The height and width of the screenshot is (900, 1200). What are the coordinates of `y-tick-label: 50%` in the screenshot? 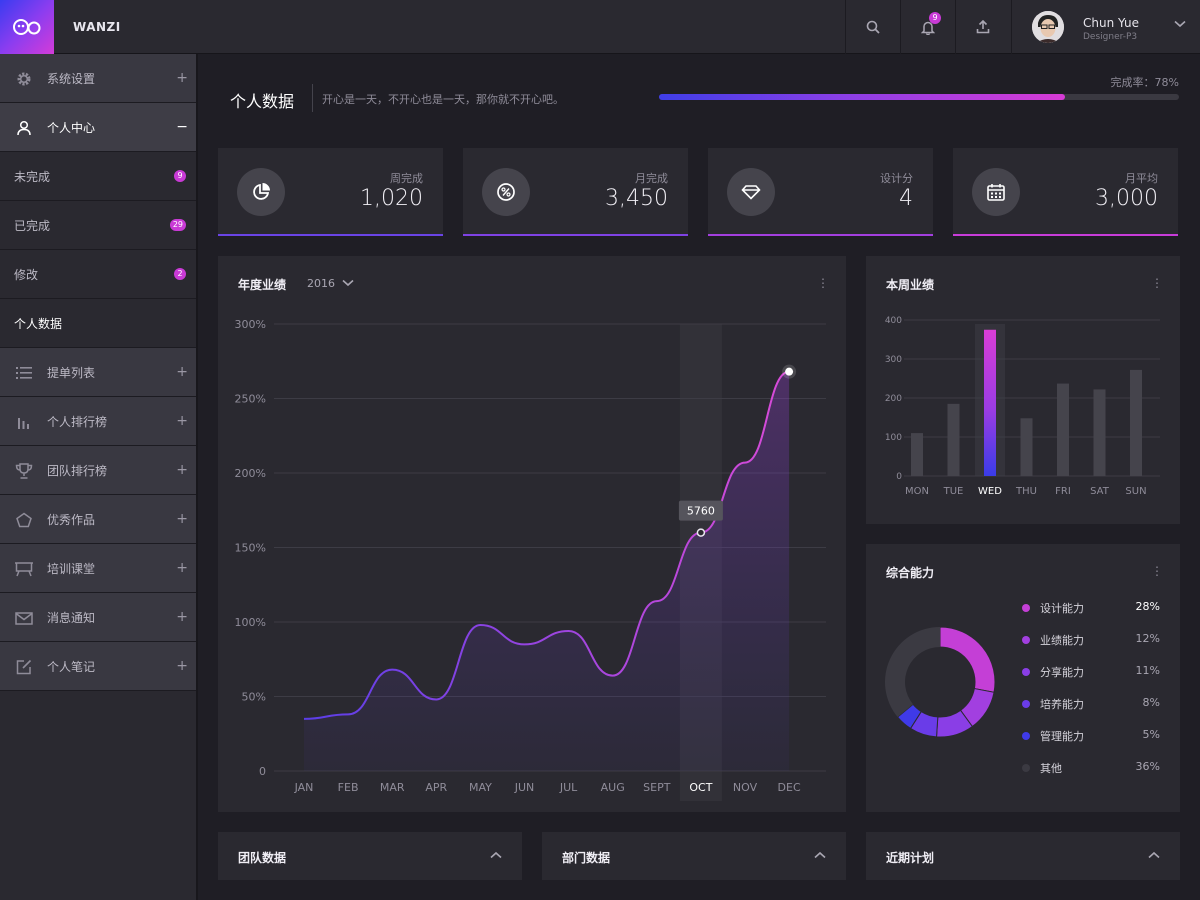 It's located at (254, 697).